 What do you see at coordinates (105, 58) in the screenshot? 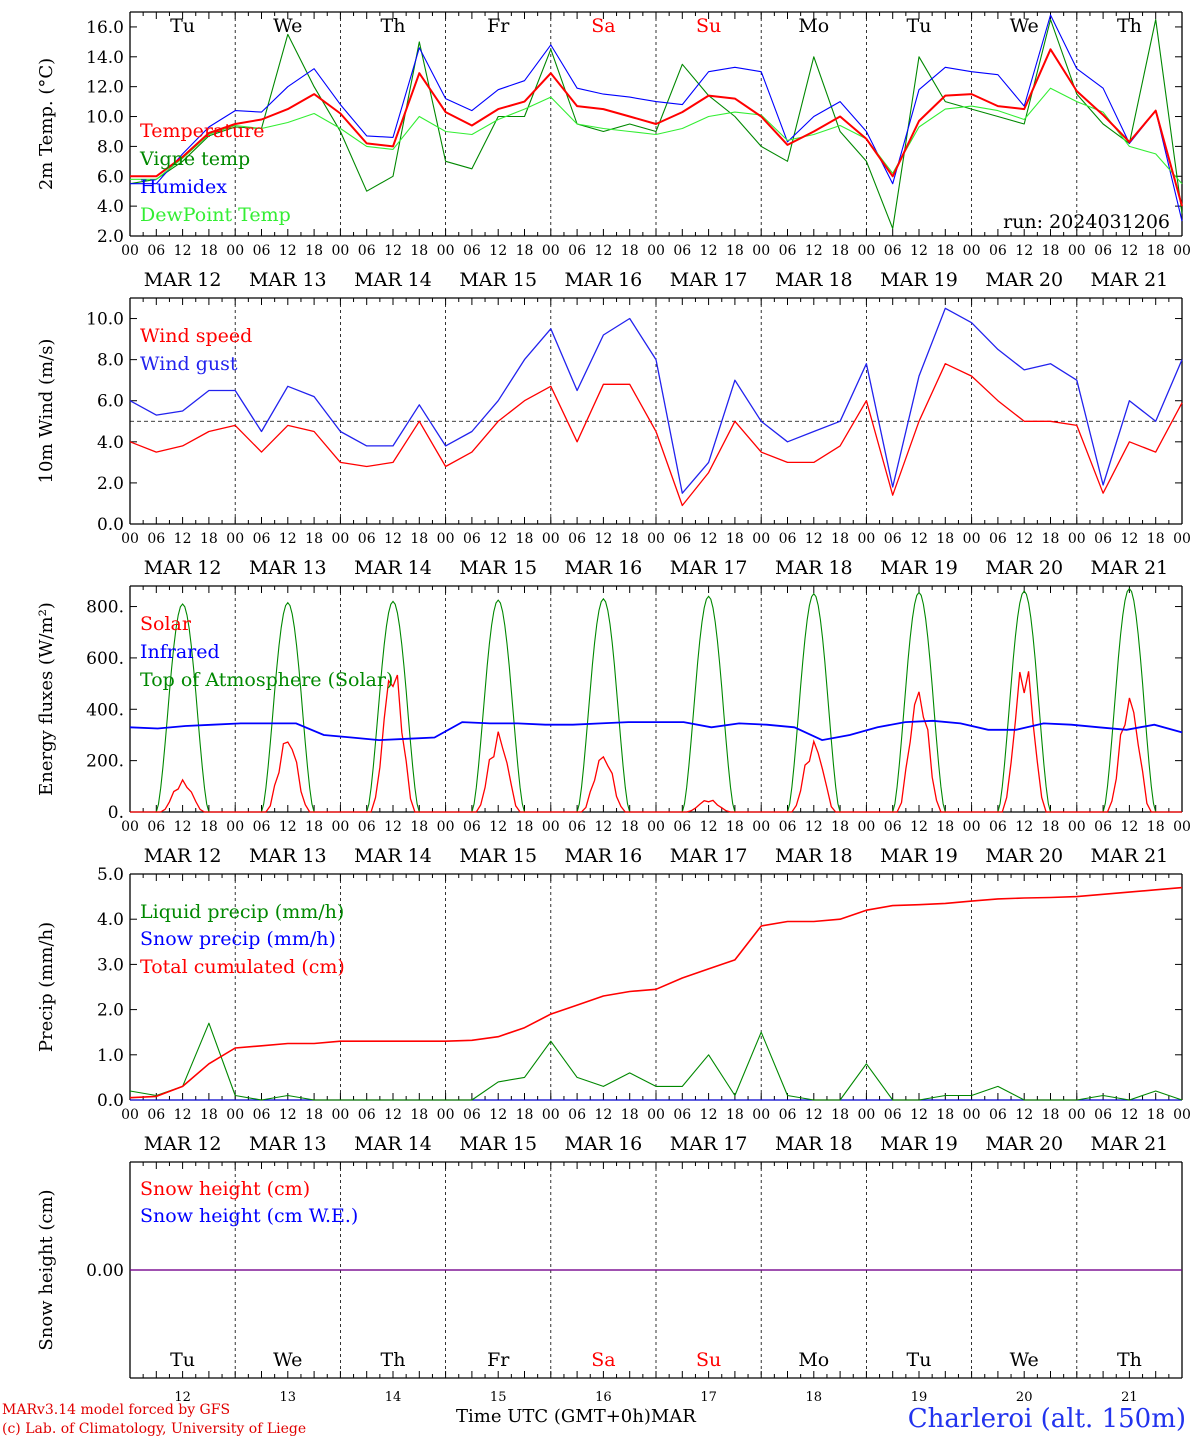
I see `y-tick-label: 14.0` at bounding box center [105, 58].